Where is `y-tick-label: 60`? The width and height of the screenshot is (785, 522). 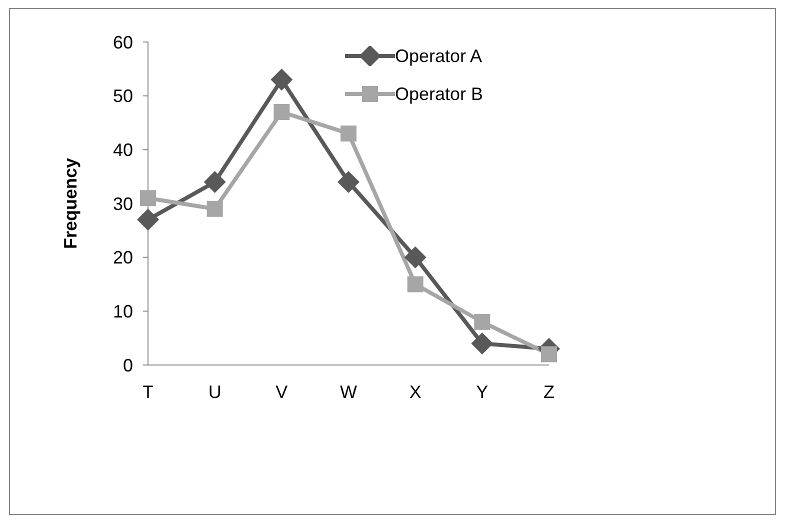
y-tick-label: 60 is located at coordinates (122, 42).